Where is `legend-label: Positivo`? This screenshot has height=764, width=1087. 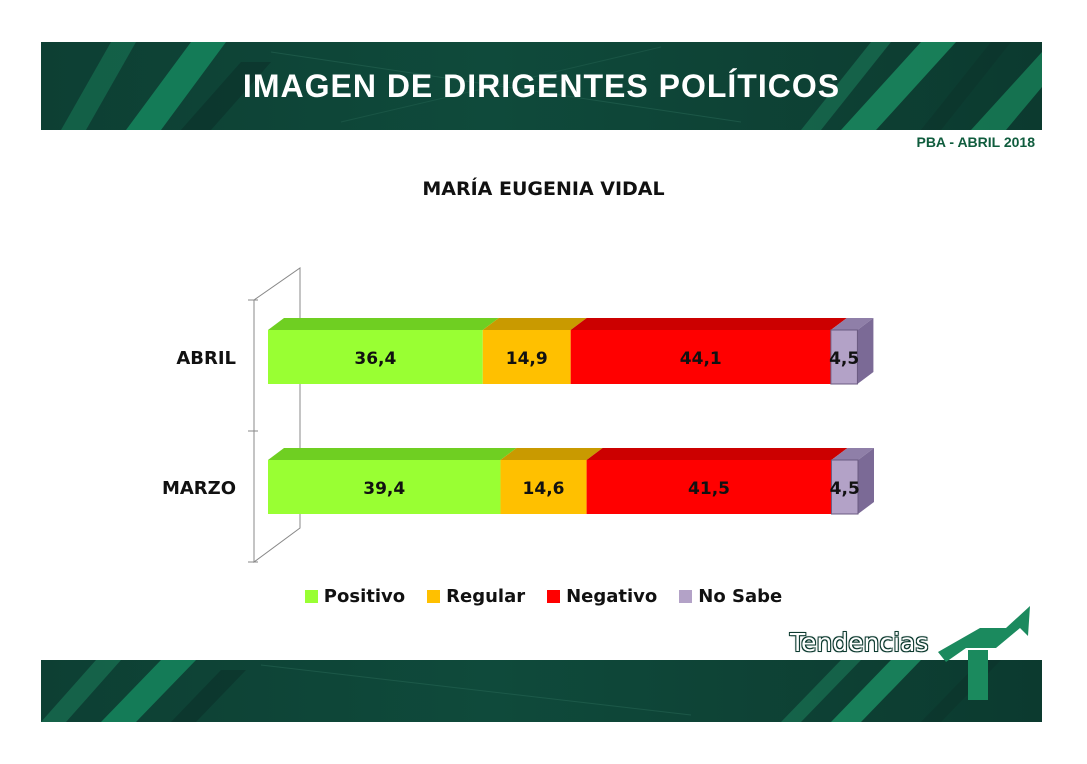
legend-label: Positivo is located at coordinates (364, 596).